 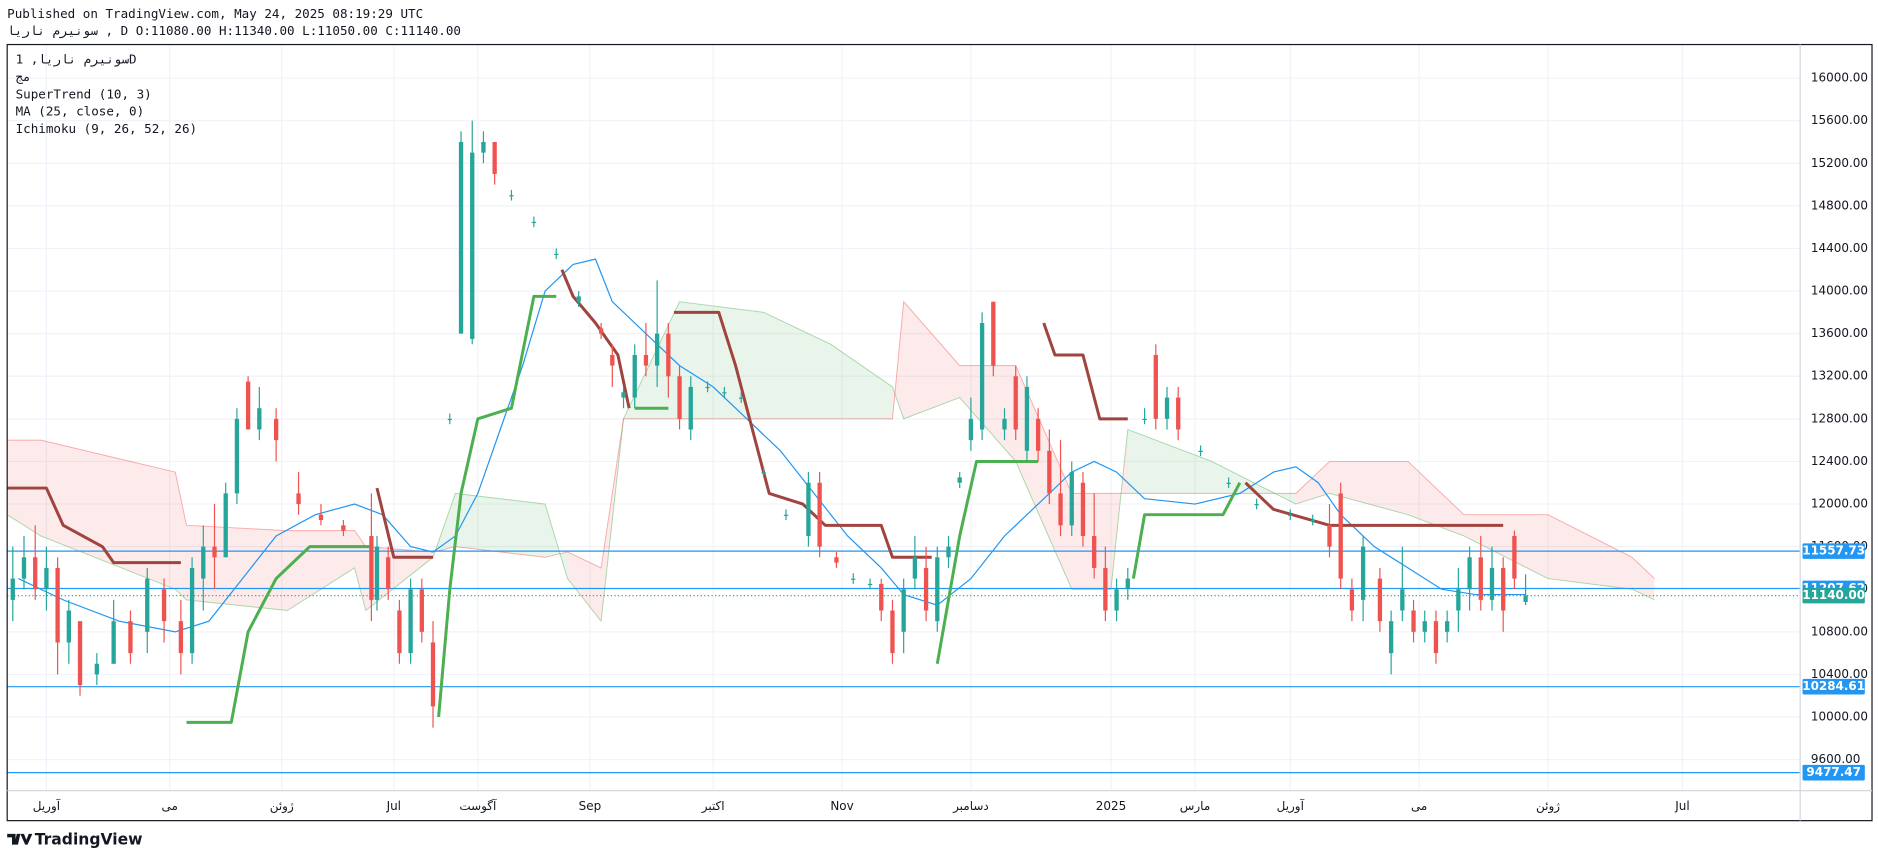 What do you see at coordinates (169, 806) in the screenshot?
I see `x-tick-label: می` at bounding box center [169, 806].